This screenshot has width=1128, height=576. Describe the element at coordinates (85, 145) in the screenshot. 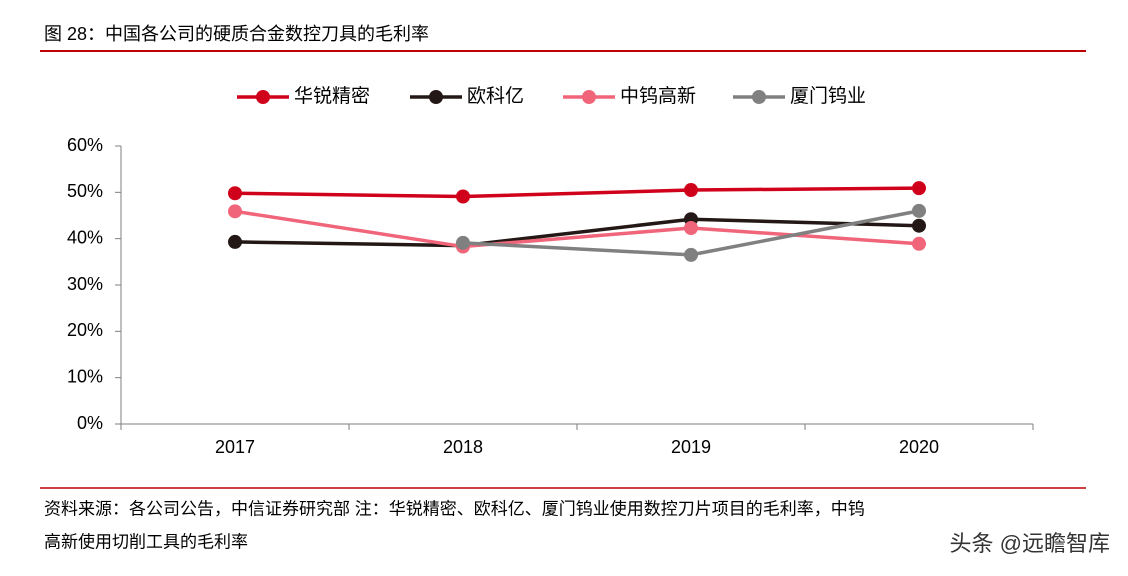

I see `y-tick-label: 60%` at that location.